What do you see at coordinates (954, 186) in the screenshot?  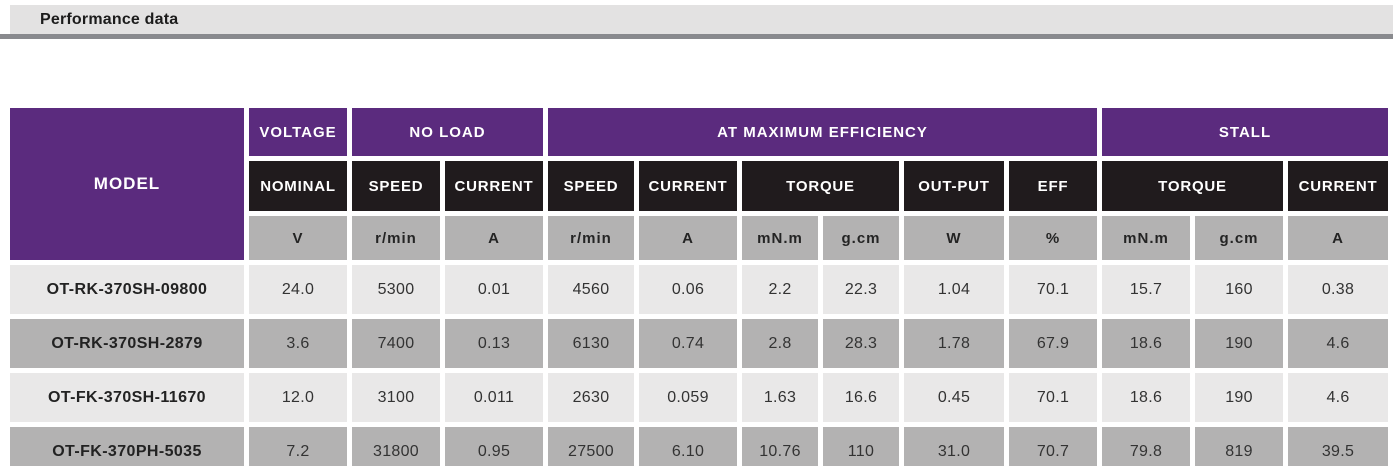 I see `subheader-out-put: OUT-PUT` at bounding box center [954, 186].